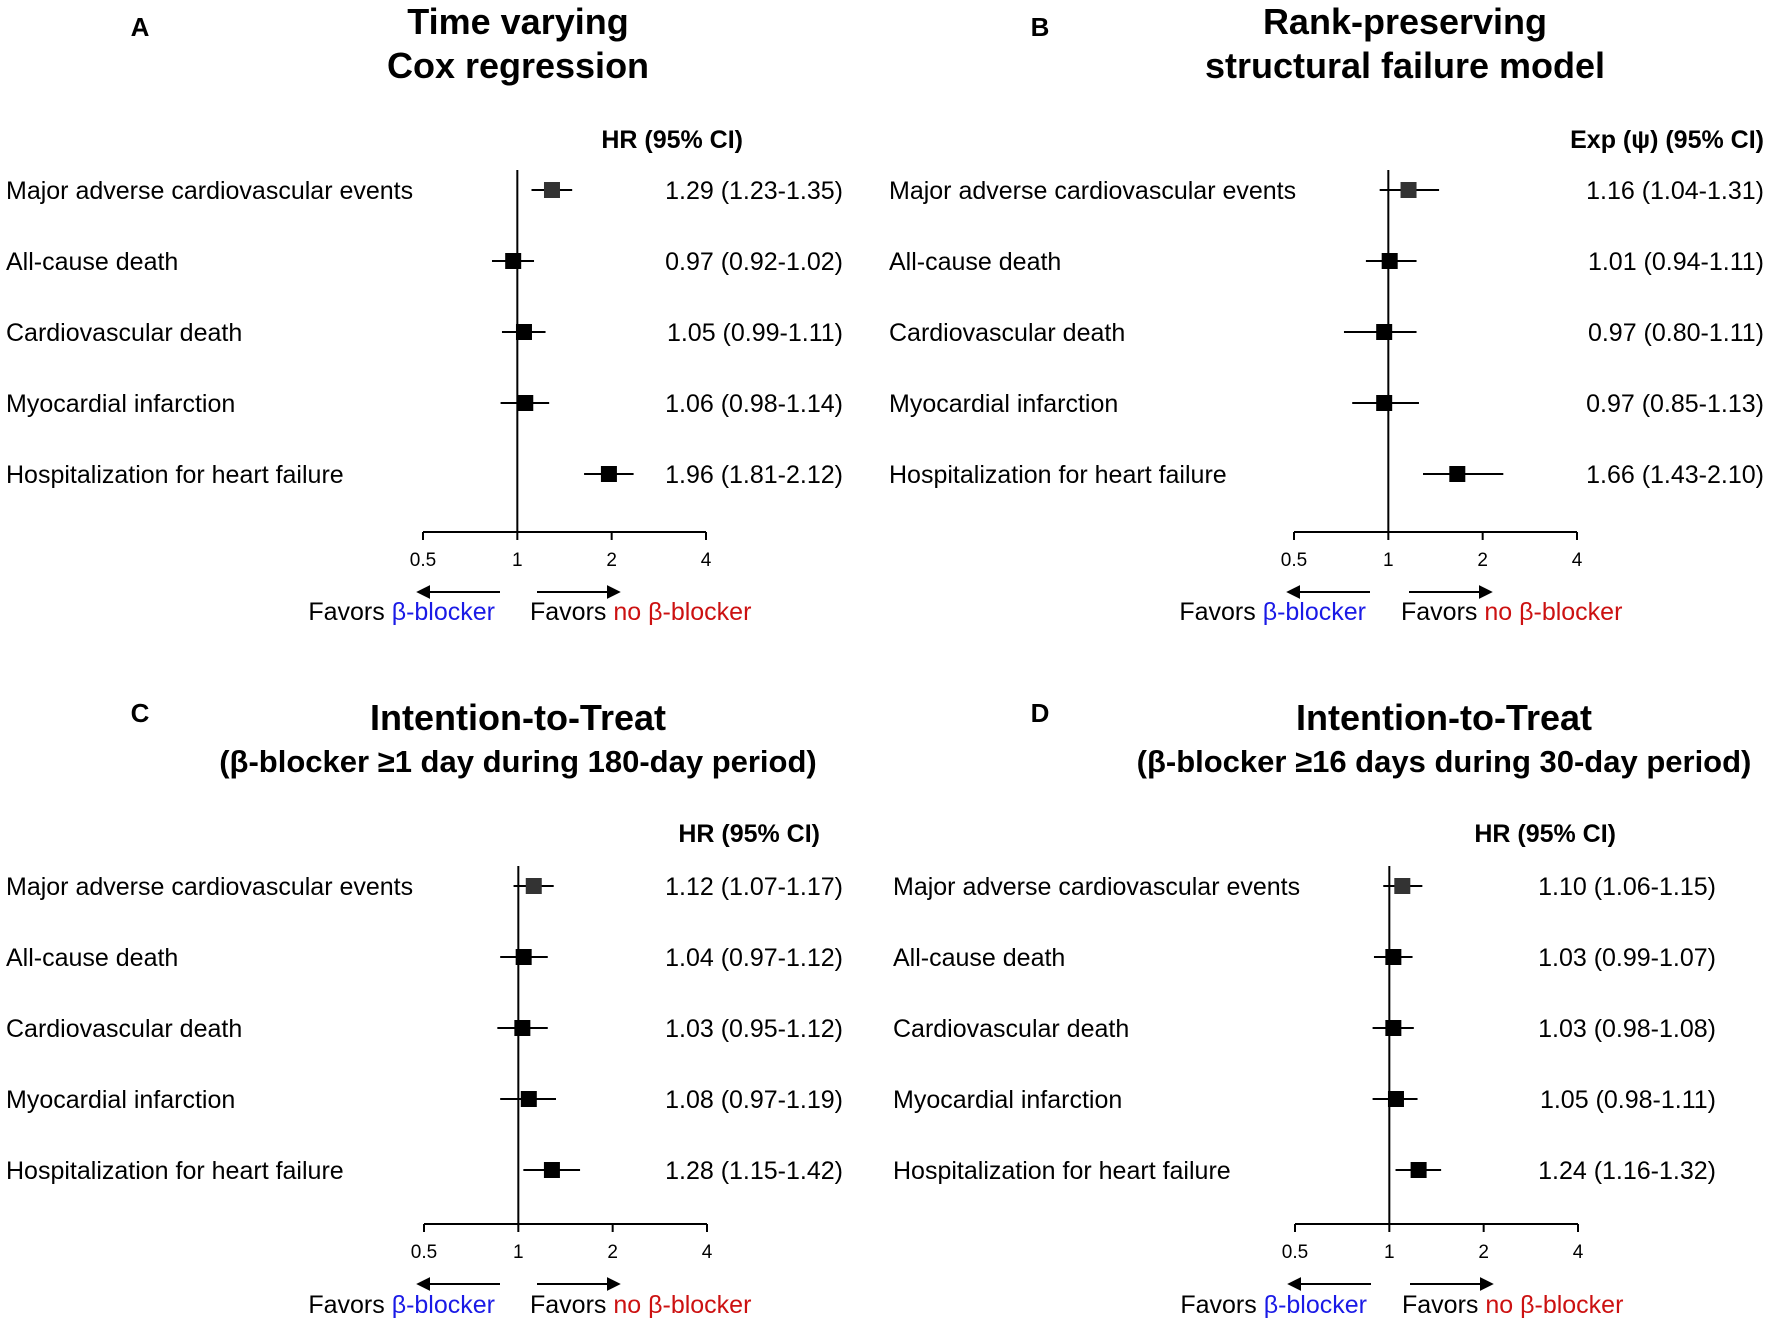  Describe the element at coordinates (754, 1029) in the screenshot. I see `row-estimate-text: 1.03 (0.95-1.12)` at that location.